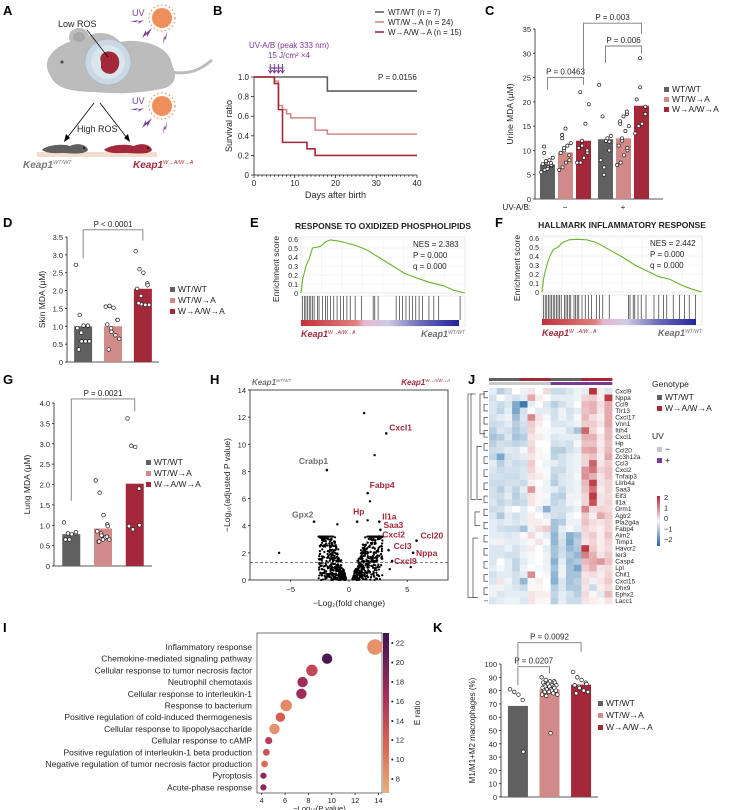 This screenshot has width=729, height=810. I want to click on scale-tick-label: 1, so click(666, 508).